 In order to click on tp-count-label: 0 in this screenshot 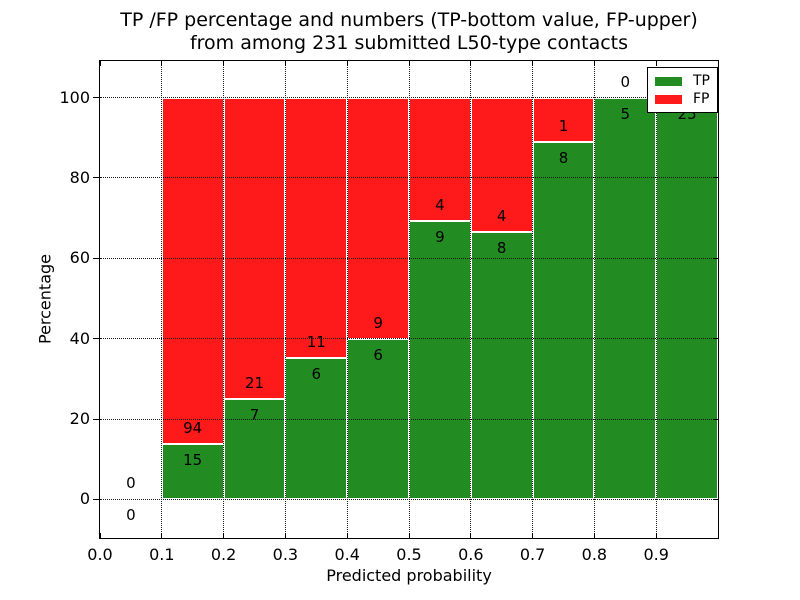, I will do `click(131, 515)`.